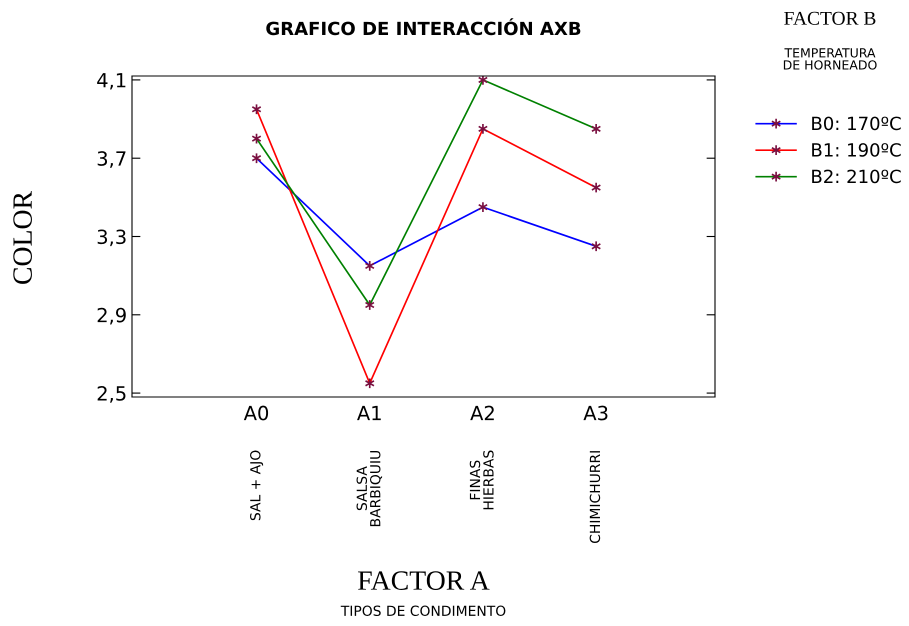 The height and width of the screenshot is (626, 909). Describe the element at coordinates (112, 237) in the screenshot. I see `y-tick-label: 3,3` at that location.